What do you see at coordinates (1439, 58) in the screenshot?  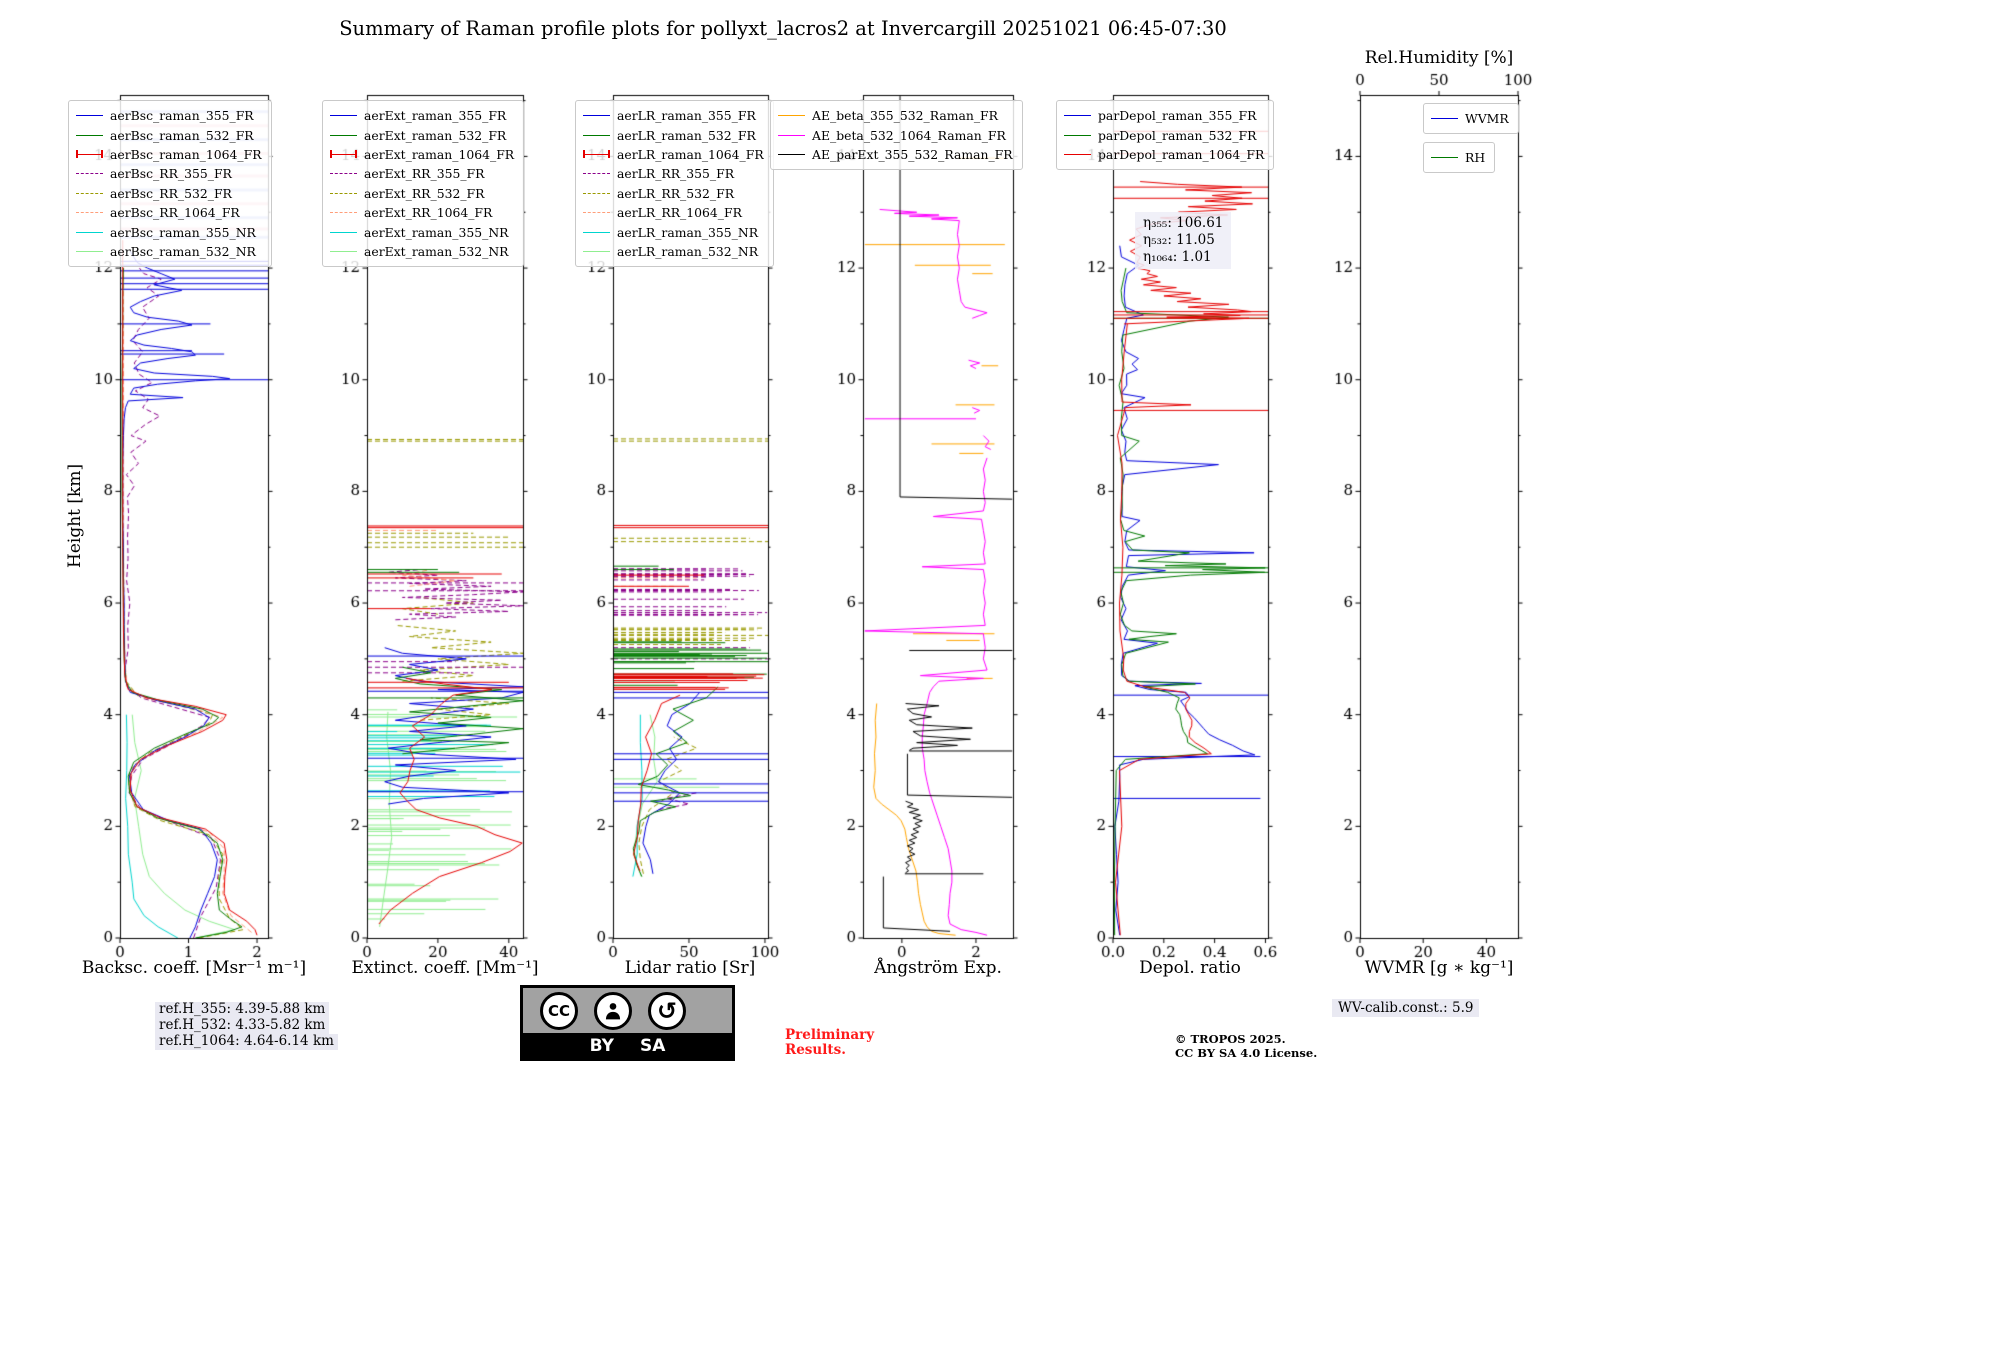 I see `top-axis-label-humidity: Rel.Humidity [%]` at bounding box center [1439, 58].